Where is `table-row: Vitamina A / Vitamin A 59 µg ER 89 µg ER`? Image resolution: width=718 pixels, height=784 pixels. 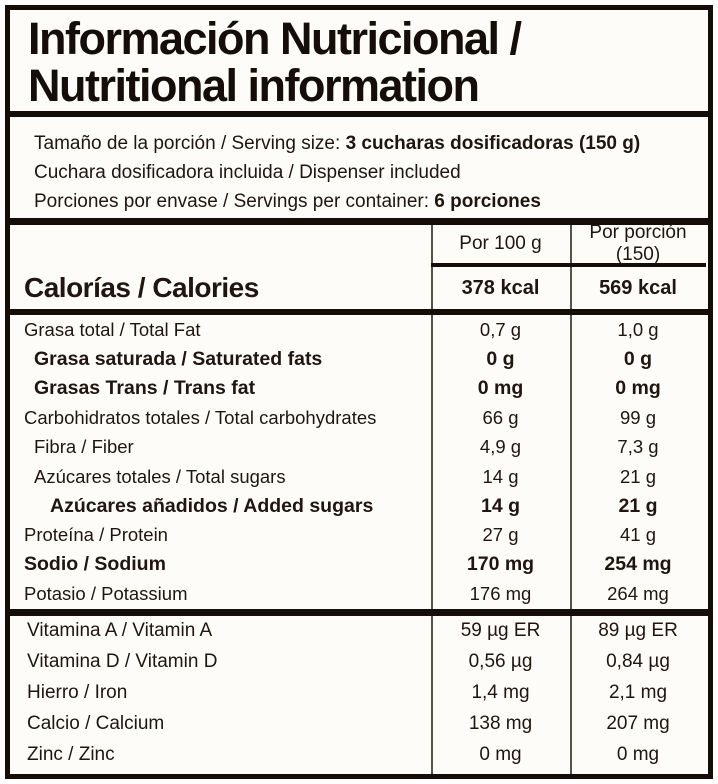 table-row: Vitamina A / Vitamin A 59 µg ER 89 µg ER is located at coordinates (359, 631).